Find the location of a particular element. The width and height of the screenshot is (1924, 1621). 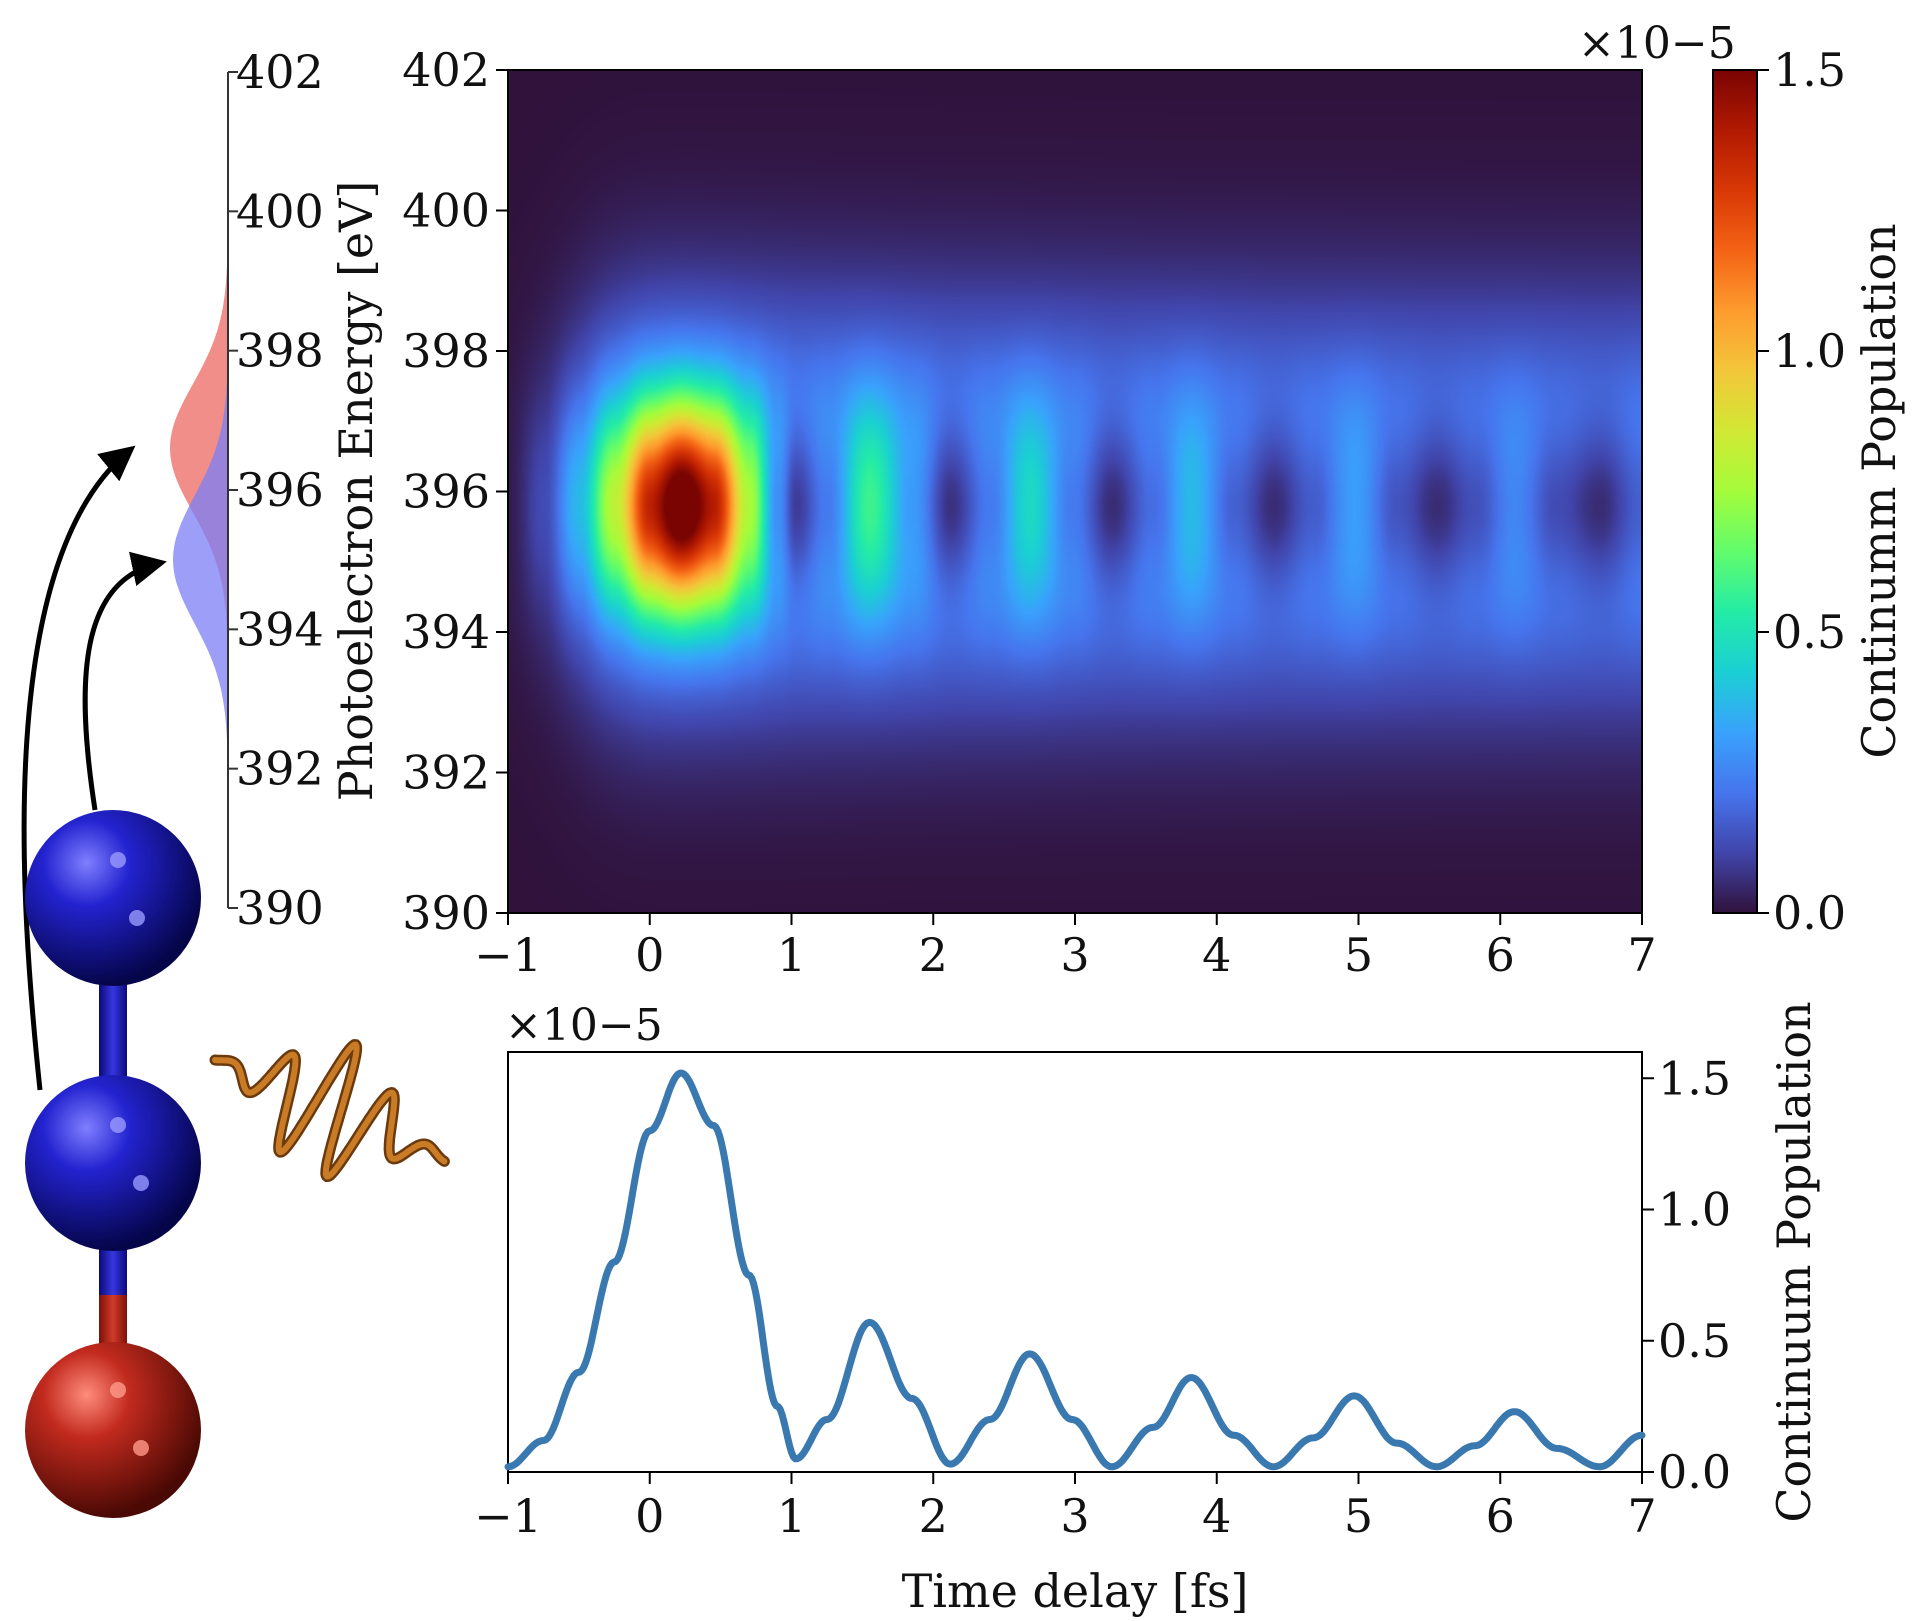

spectrum-ticks: 390 392 394 396 398 400 402 is located at coordinates (276, 490).